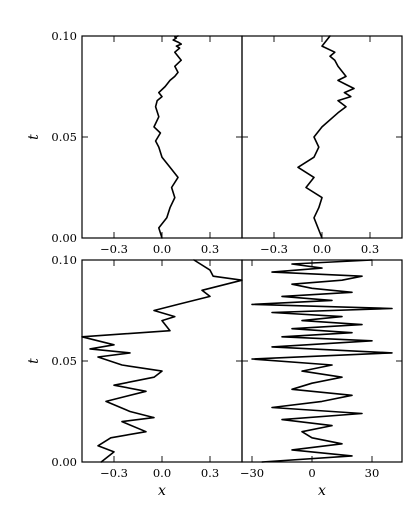 The image size is (415, 514). What do you see at coordinates (167, 137) in the screenshot?
I see `series-line-top-left` at bounding box center [167, 137].